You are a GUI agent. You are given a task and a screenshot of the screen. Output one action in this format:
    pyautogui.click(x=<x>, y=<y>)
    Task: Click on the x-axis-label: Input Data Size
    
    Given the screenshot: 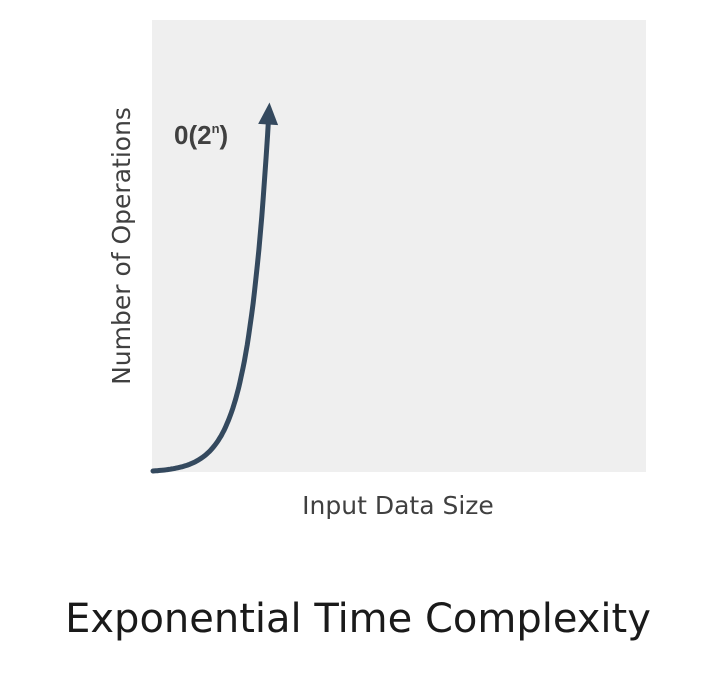 What is the action you would take?
    pyautogui.click(x=398, y=505)
    